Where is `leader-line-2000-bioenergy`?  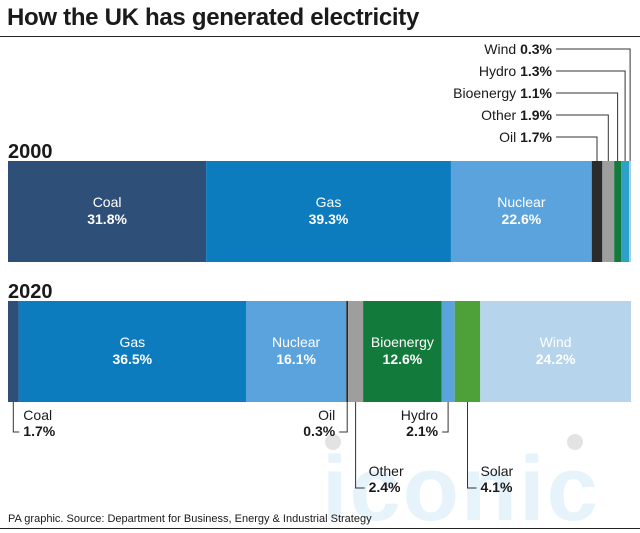
leader-line-2000-bioenergy is located at coordinates (587, 126).